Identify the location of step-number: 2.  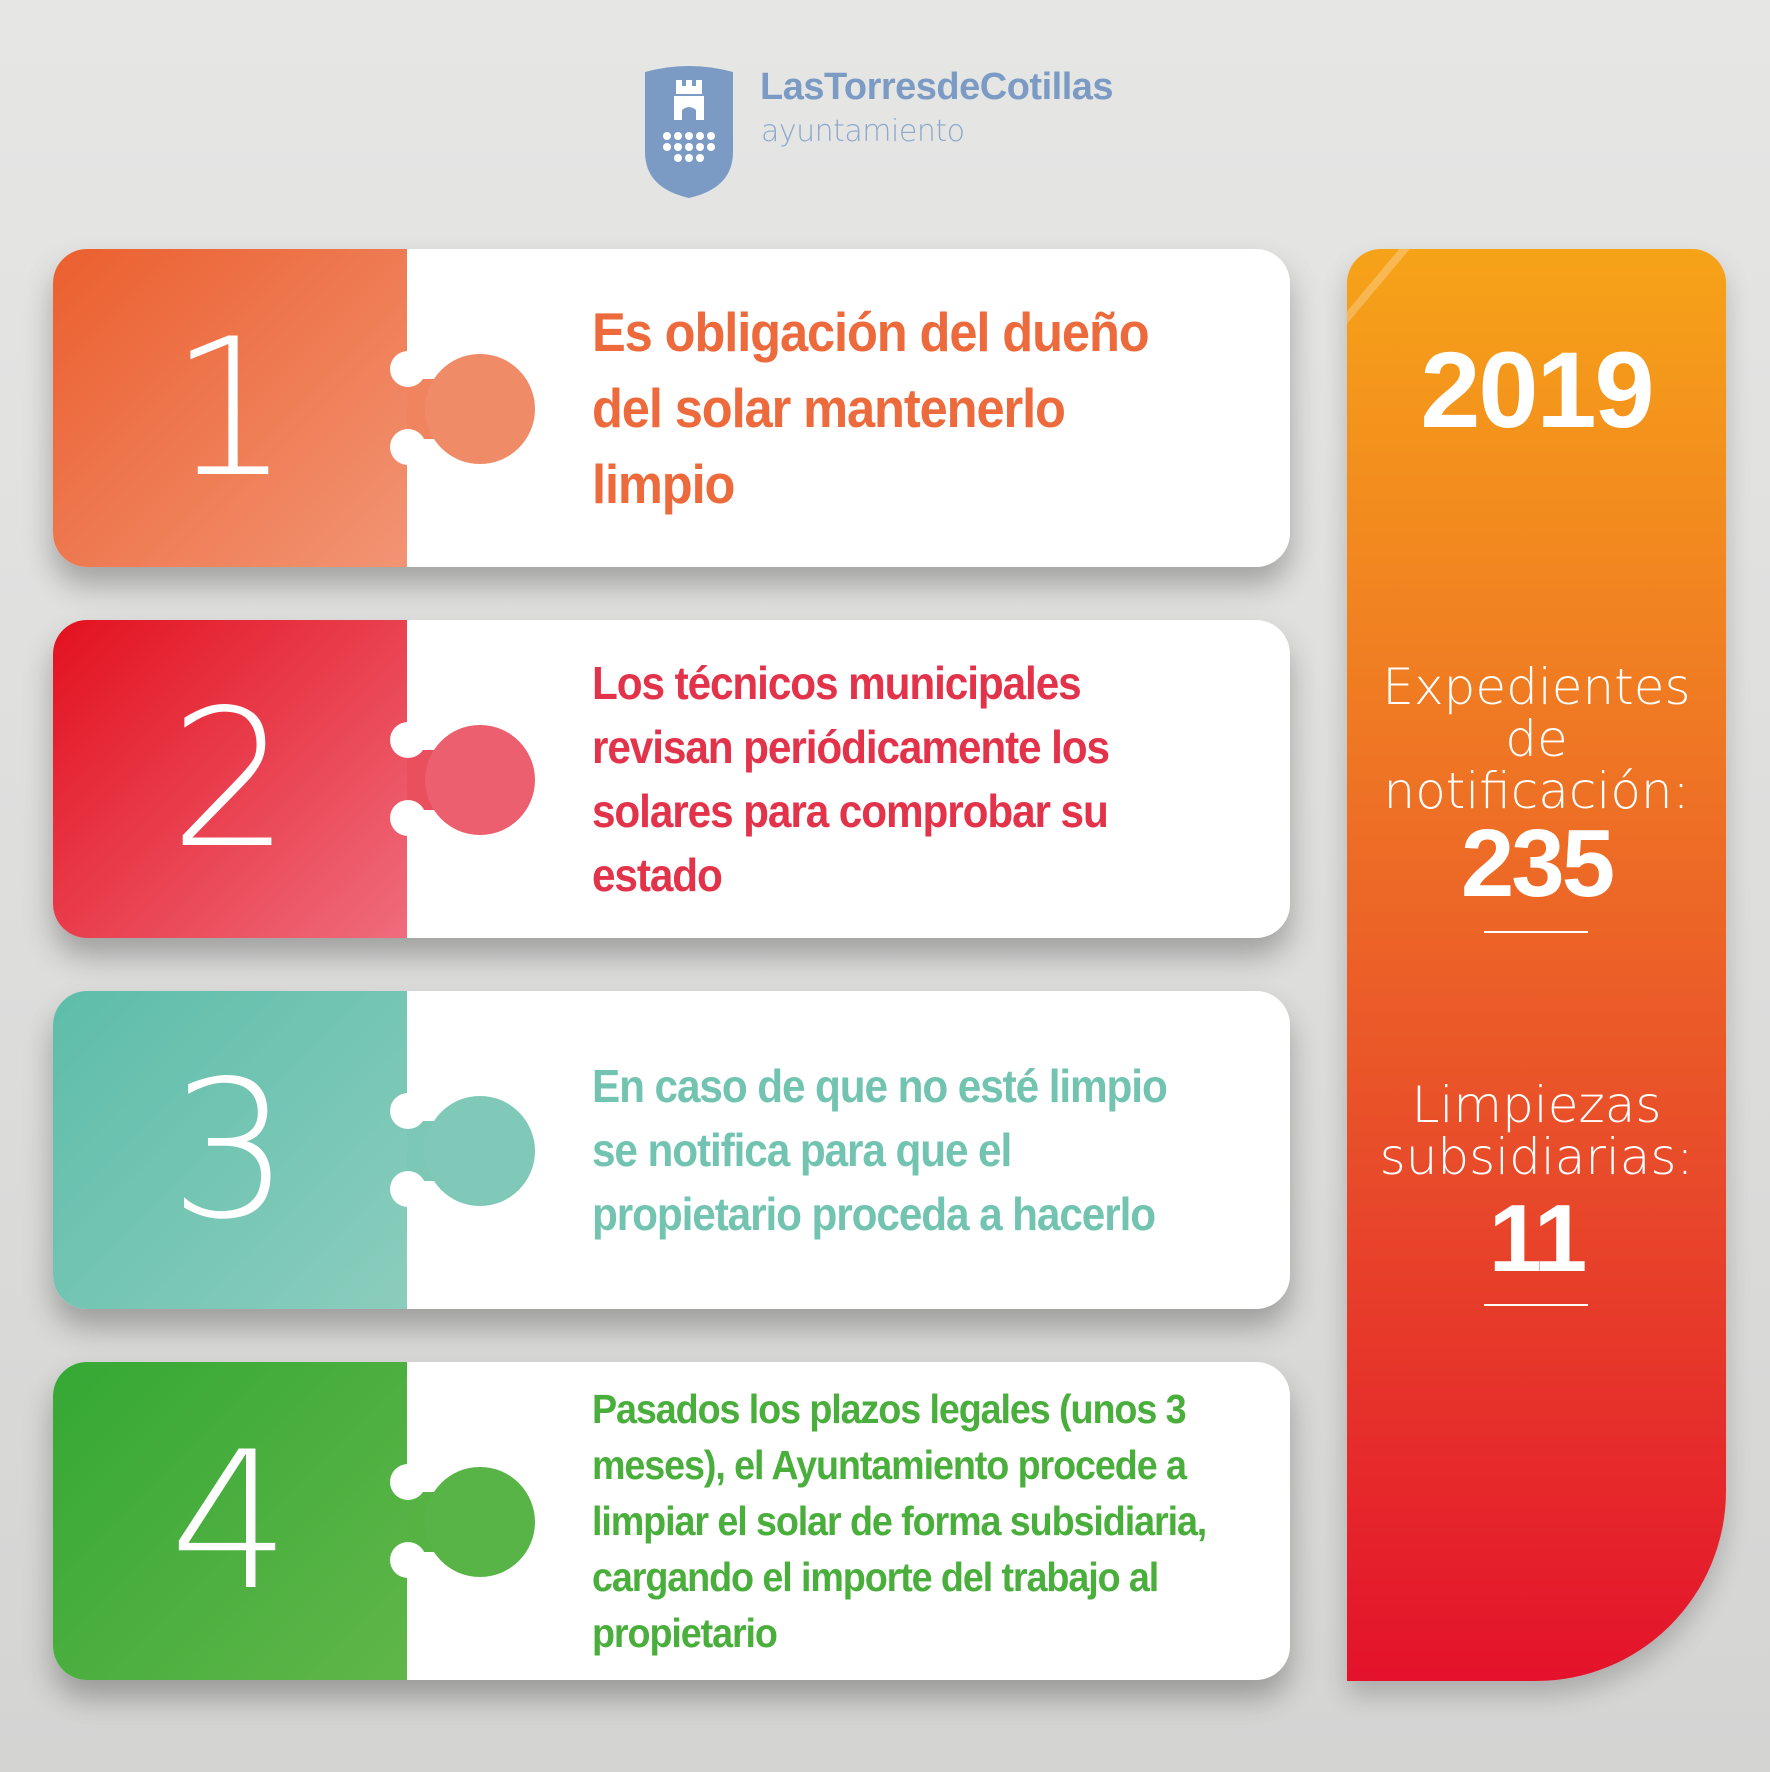
(230, 779).